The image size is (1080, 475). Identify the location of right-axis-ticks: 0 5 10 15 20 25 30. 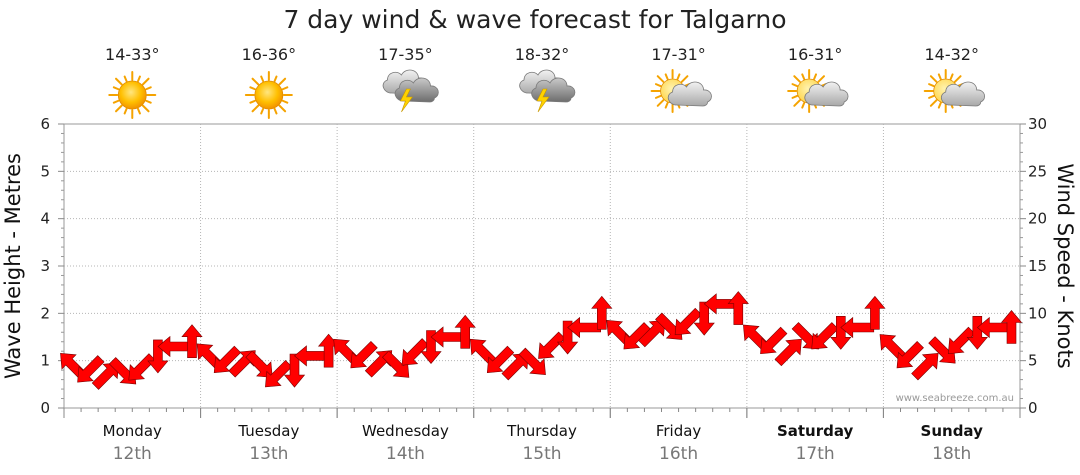
(1033, 266).